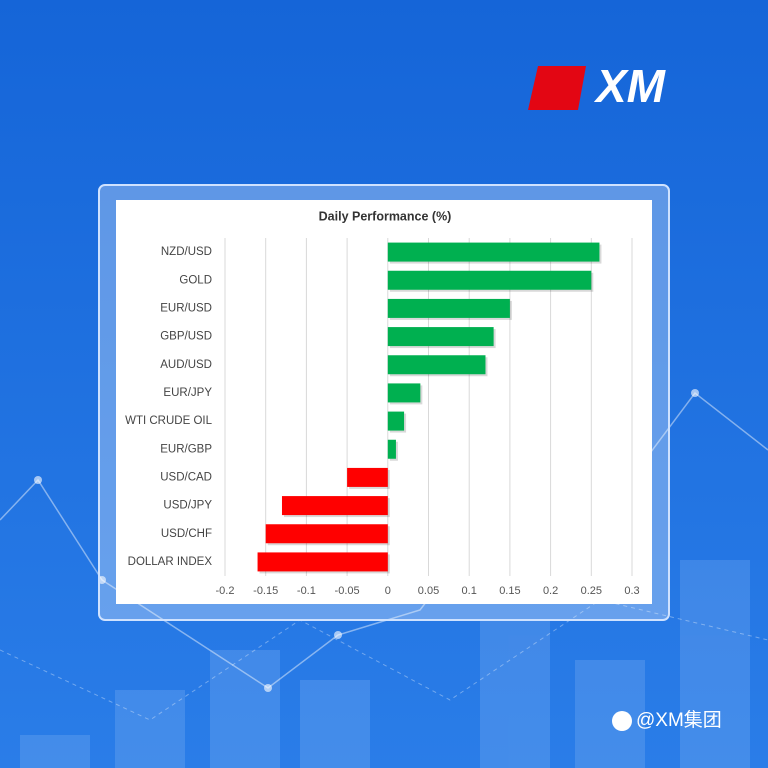 The height and width of the screenshot is (768, 768). Describe the element at coordinates (225, 591) in the screenshot. I see `x-tick-label: -0.2` at that location.